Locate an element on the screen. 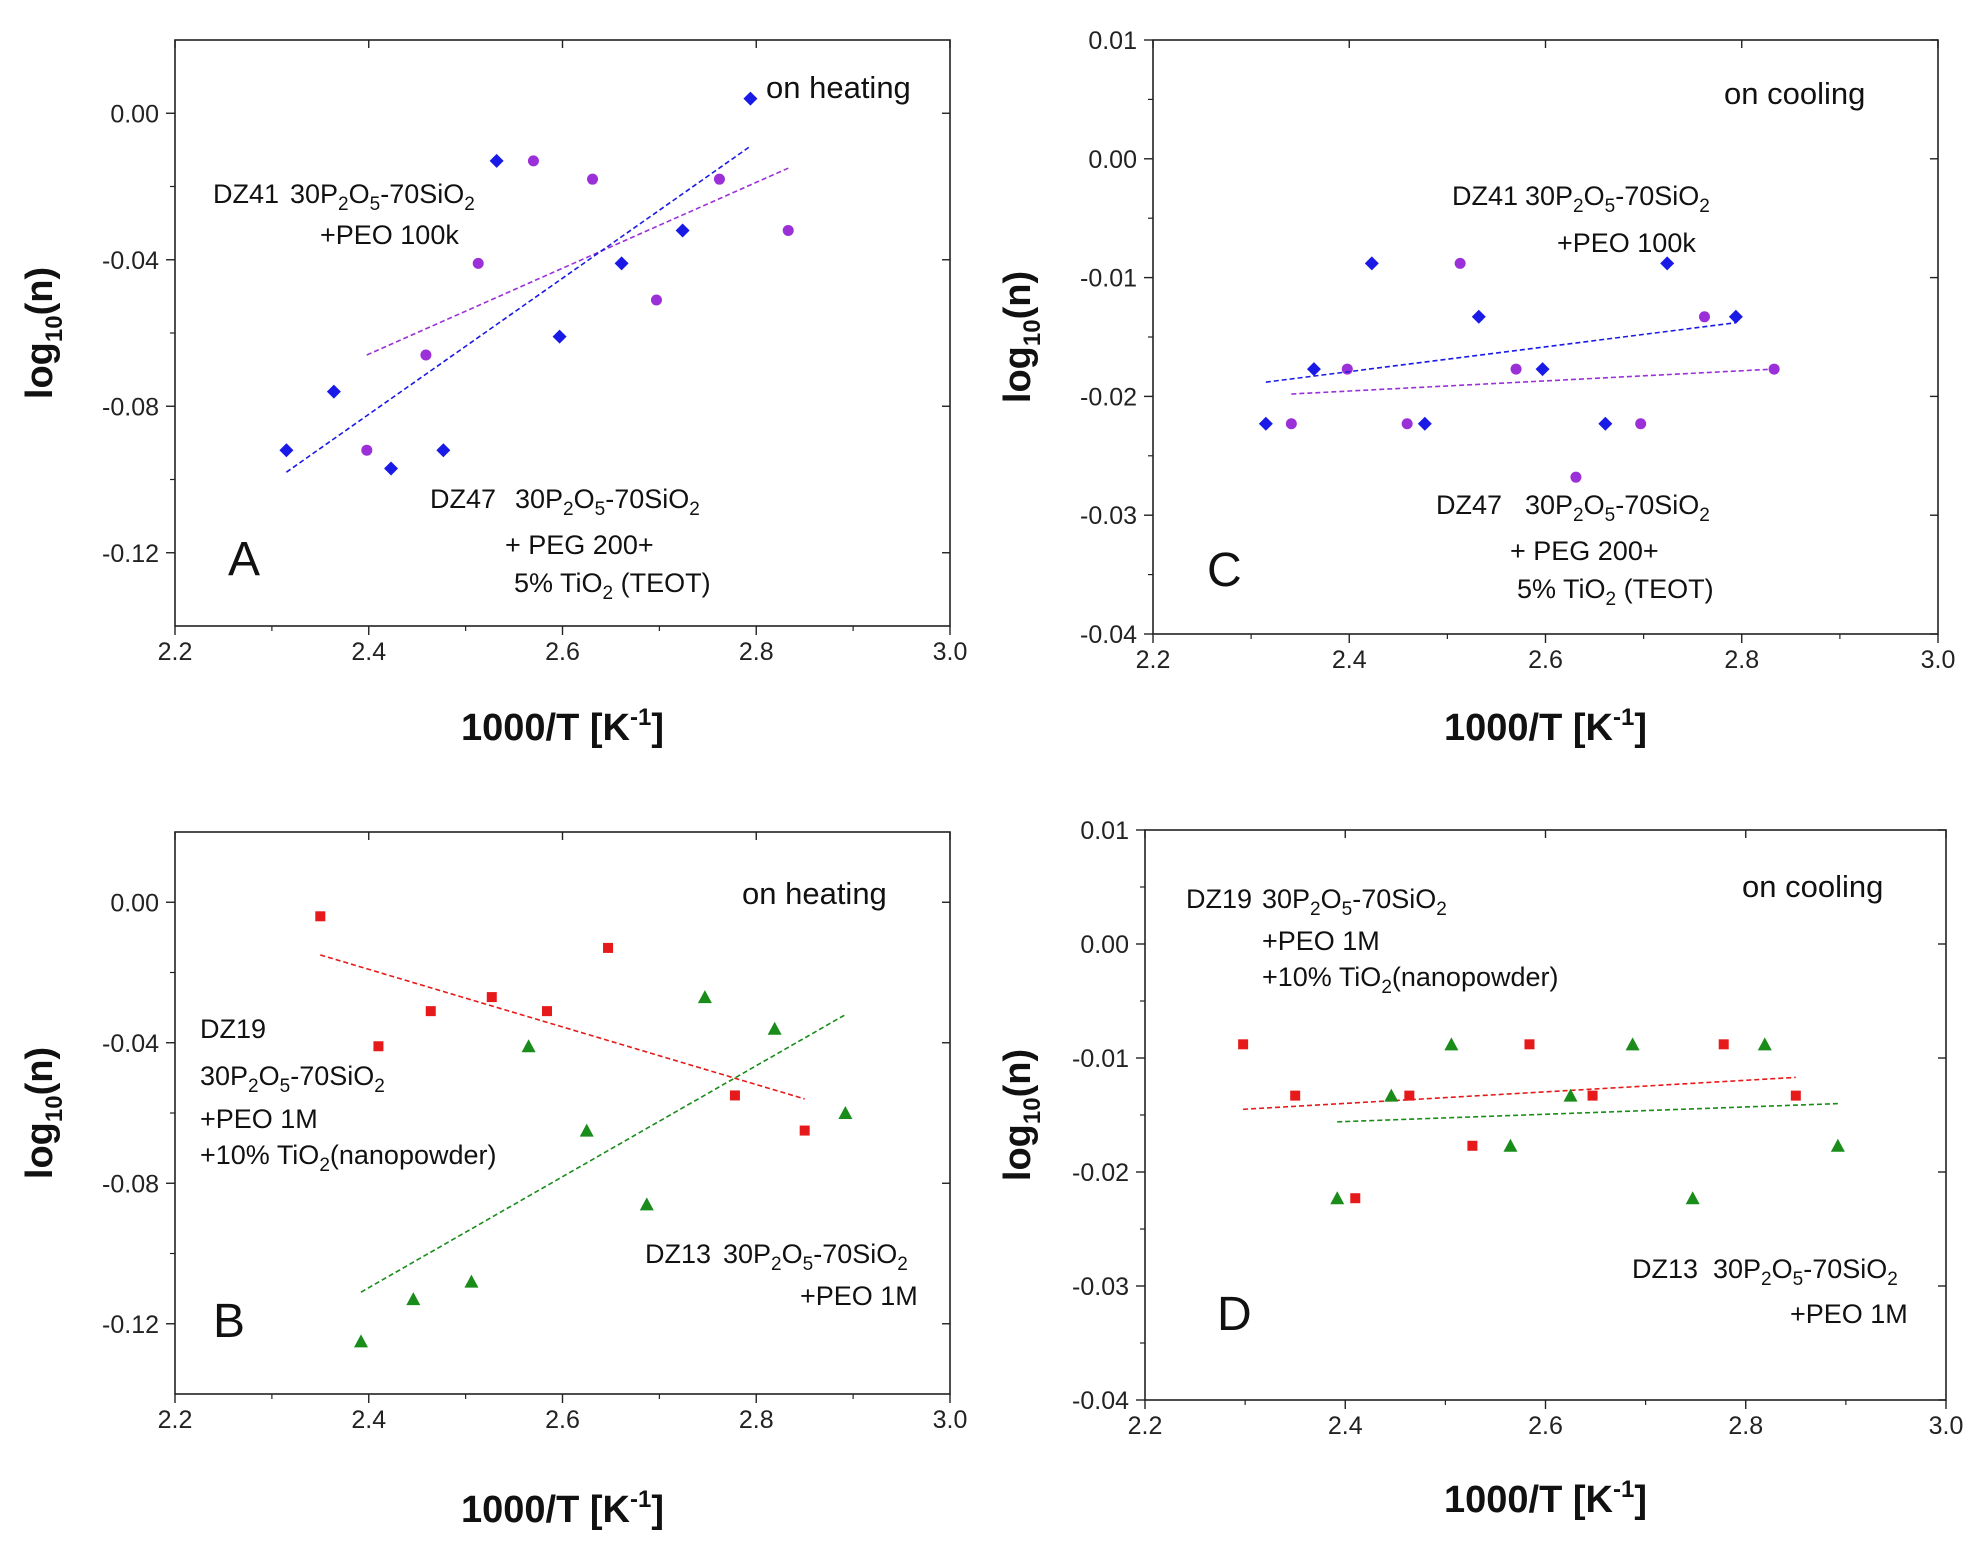 The height and width of the screenshot is (1552, 1987). y-tick-label: -0.02 is located at coordinates (1108, 397).